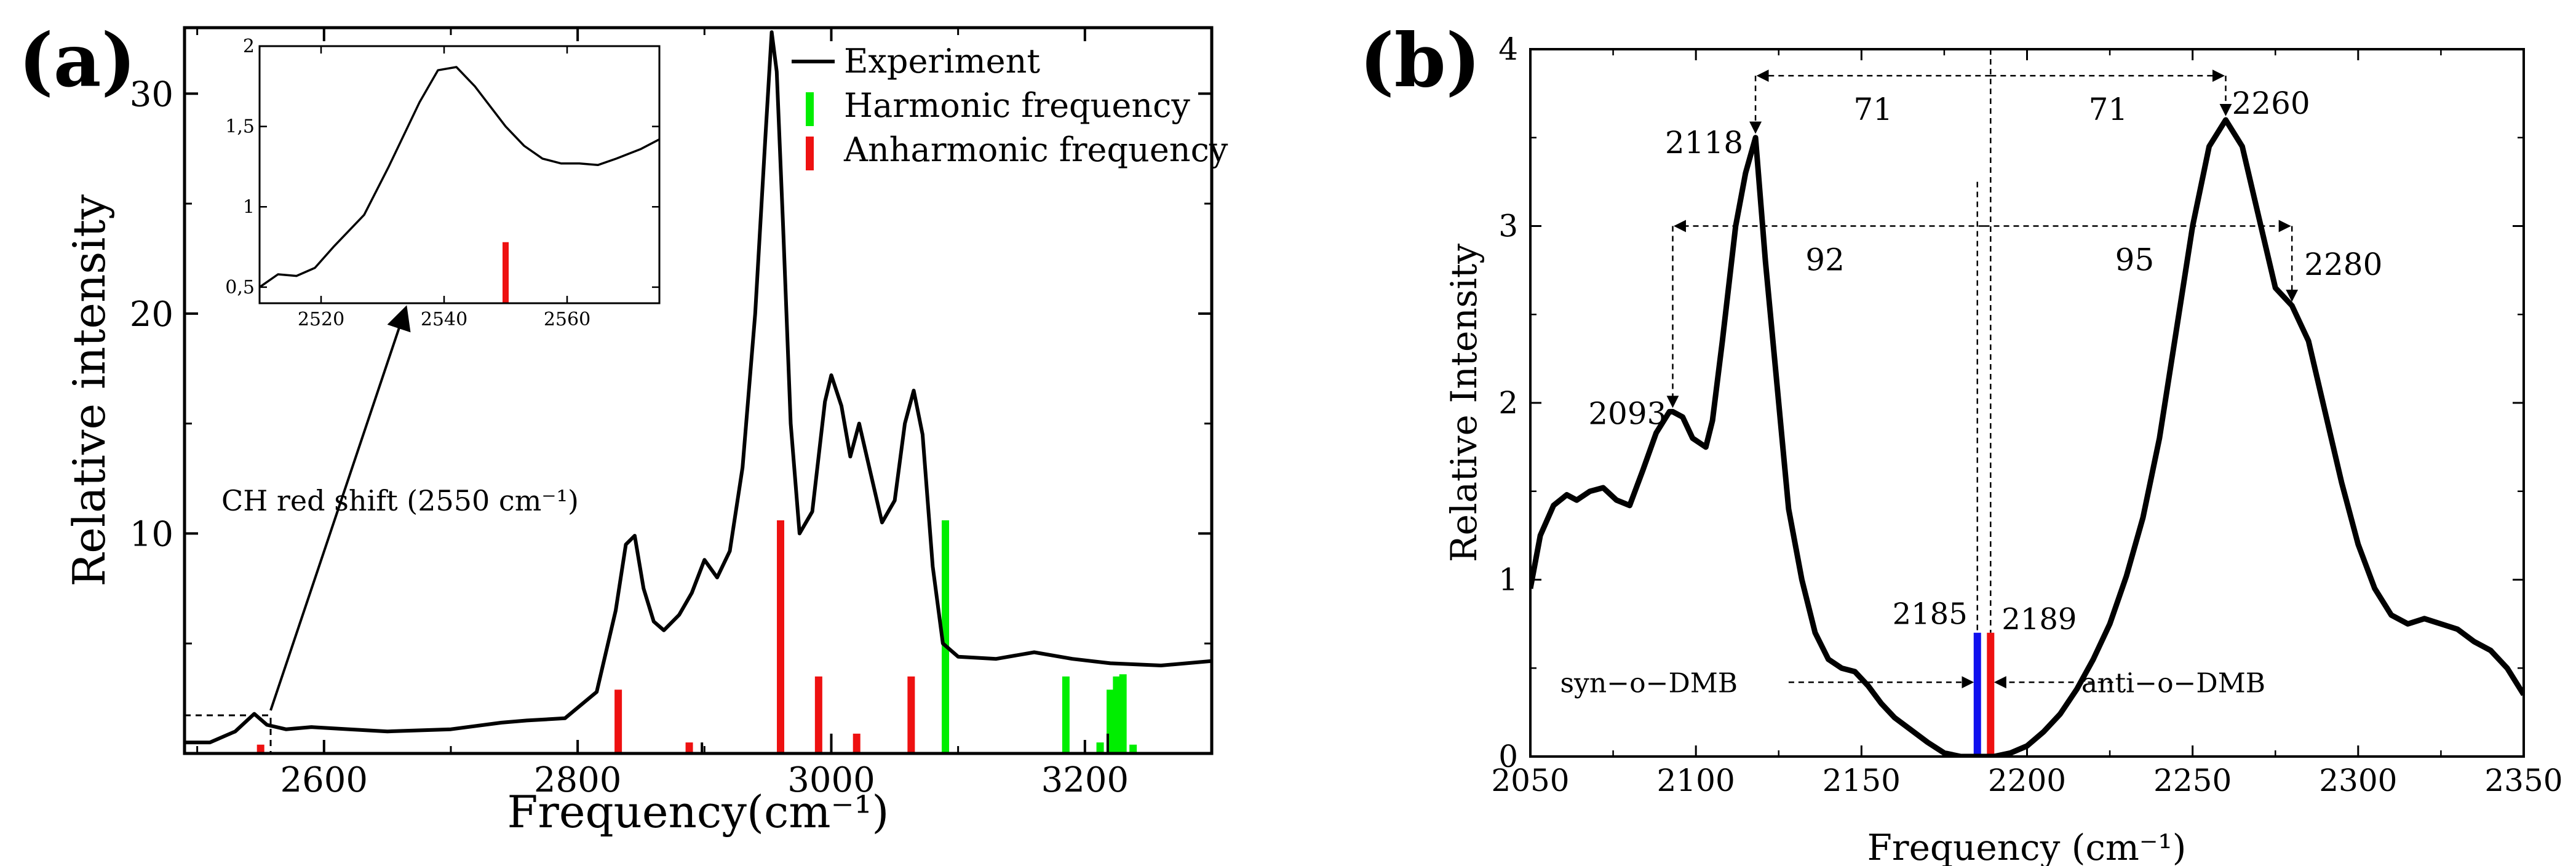  What do you see at coordinates (578, 780) in the screenshot?
I see `a-x-tick-label: 2800` at bounding box center [578, 780].